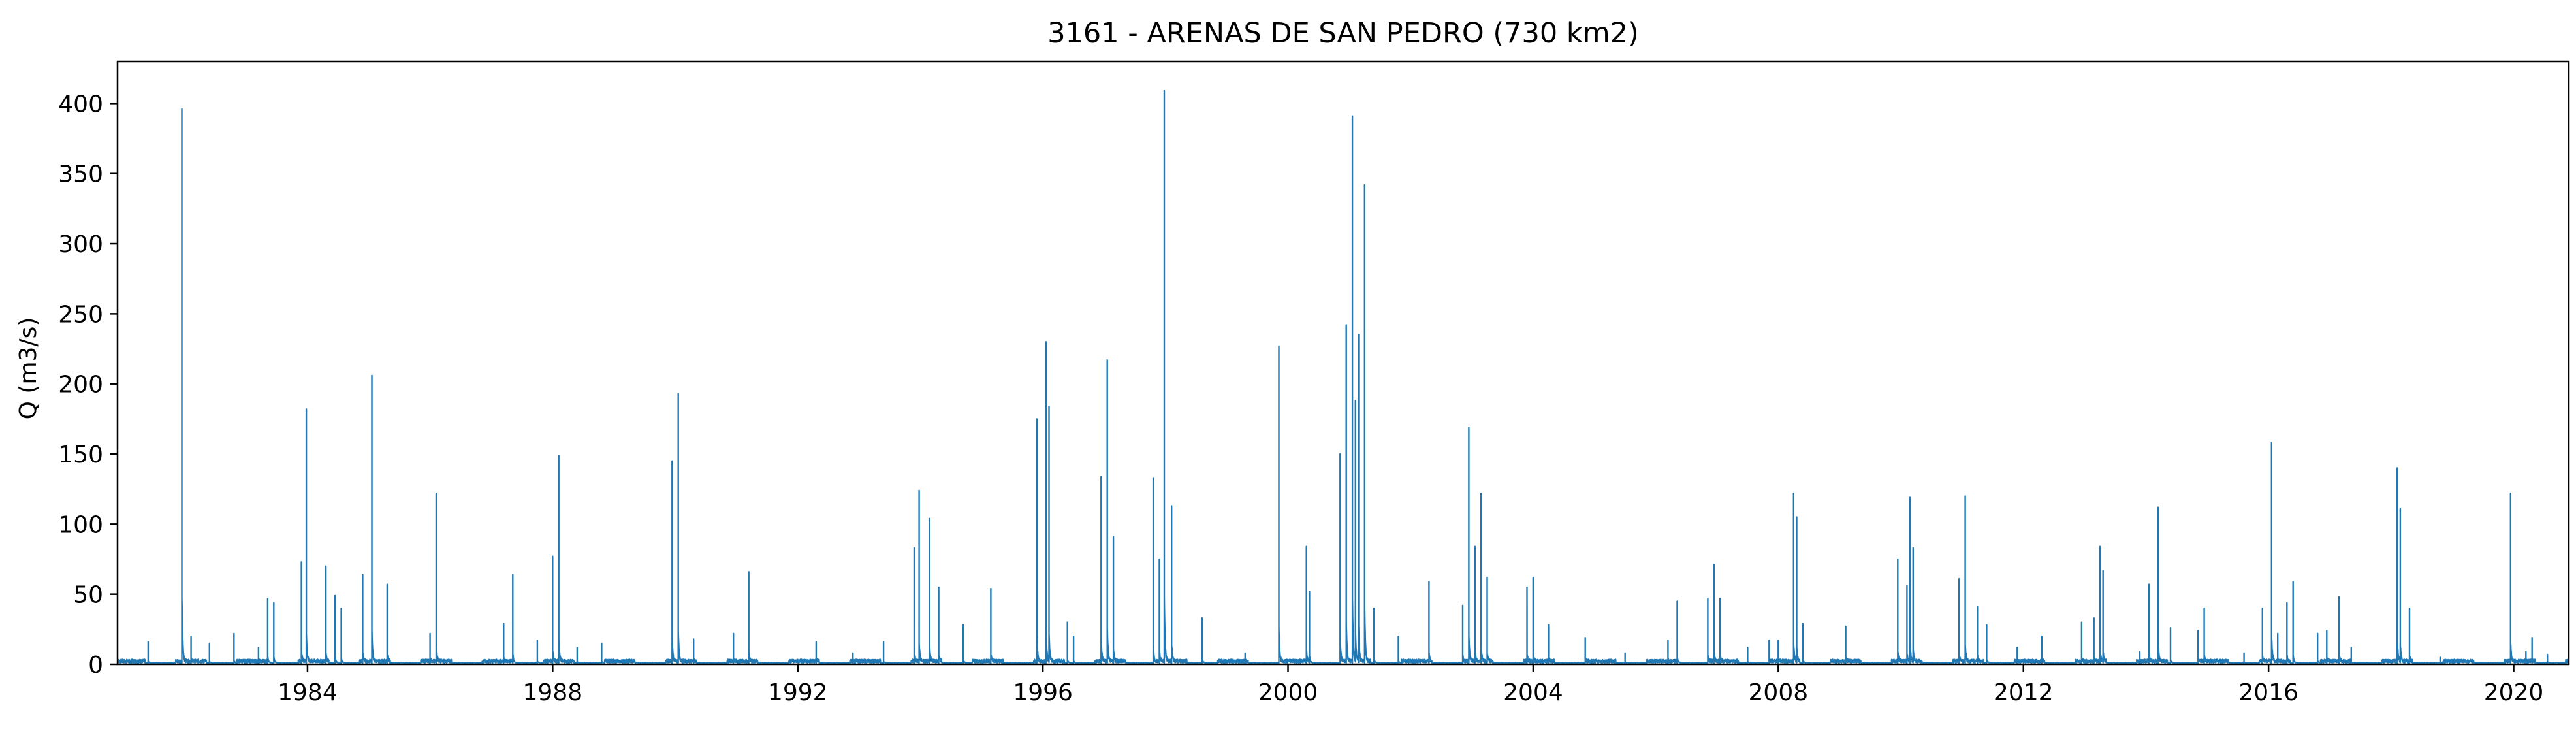 The image size is (2576, 729). I want to click on x-tick-label: 1992, so click(798, 692).